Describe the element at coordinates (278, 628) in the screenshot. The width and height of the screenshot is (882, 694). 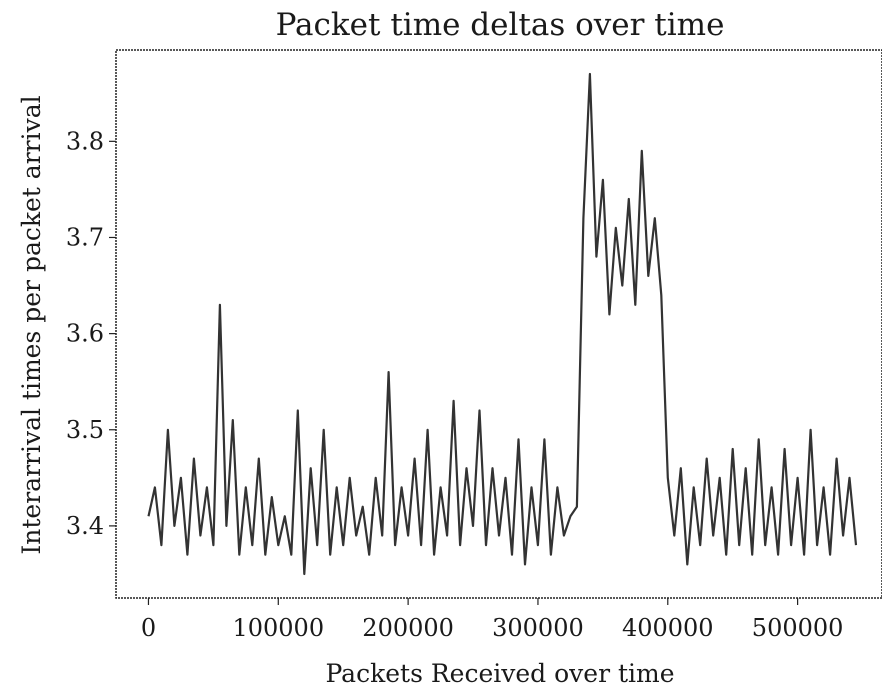
I see `x-tick-label: 100000` at that location.